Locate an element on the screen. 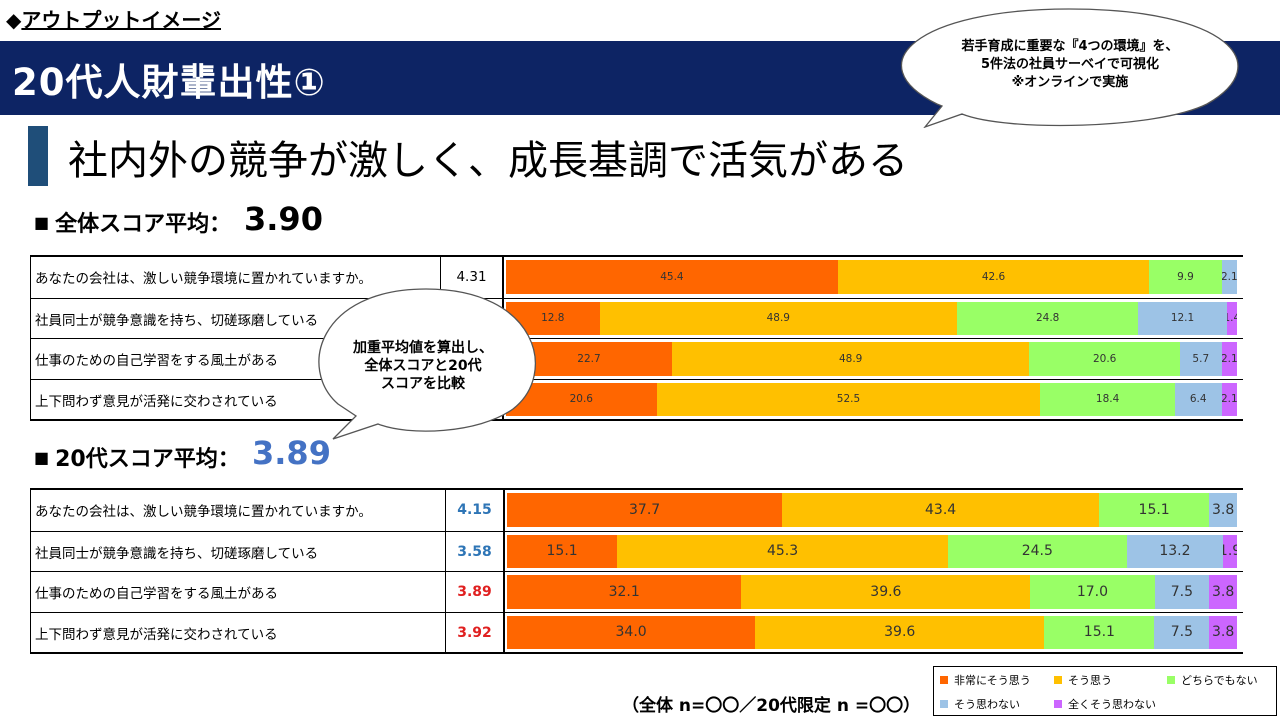  callout-line: ※オンラインで実施 is located at coordinates (1070, 82).